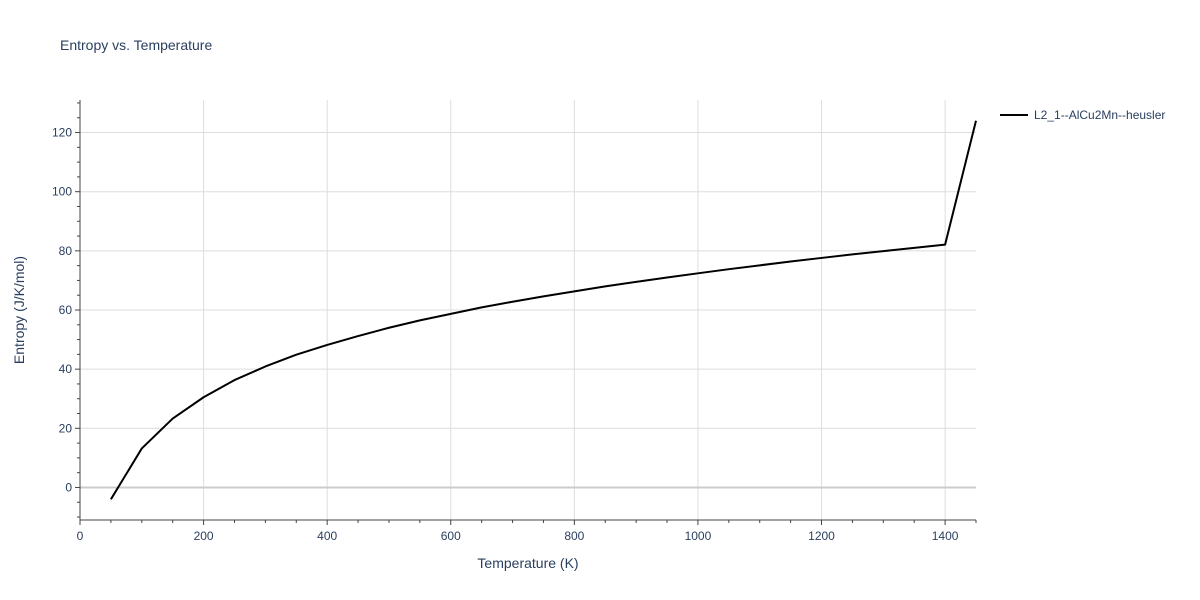 The image size is (1200, 600). Describe the element at coordinates (80, 536) in the screenshot. I see `x-tick-label: 0` at that location.